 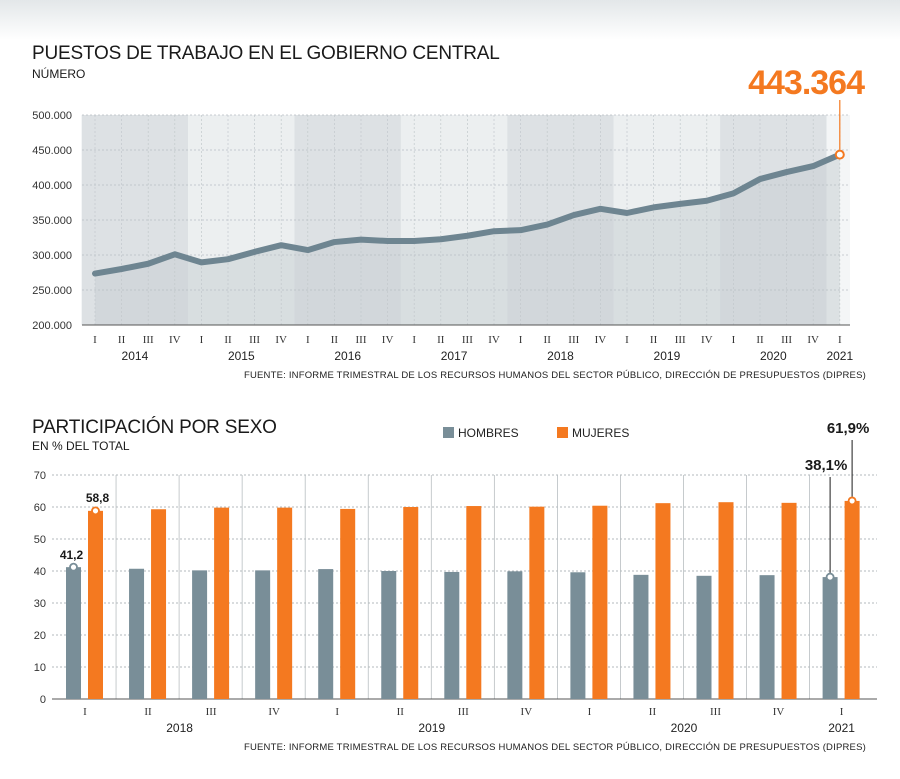 What do you see at coordinates (58, 73) in the screenshot?
I see `chart1-subtitle: NÚMERO` at bounding box center [58, 73].